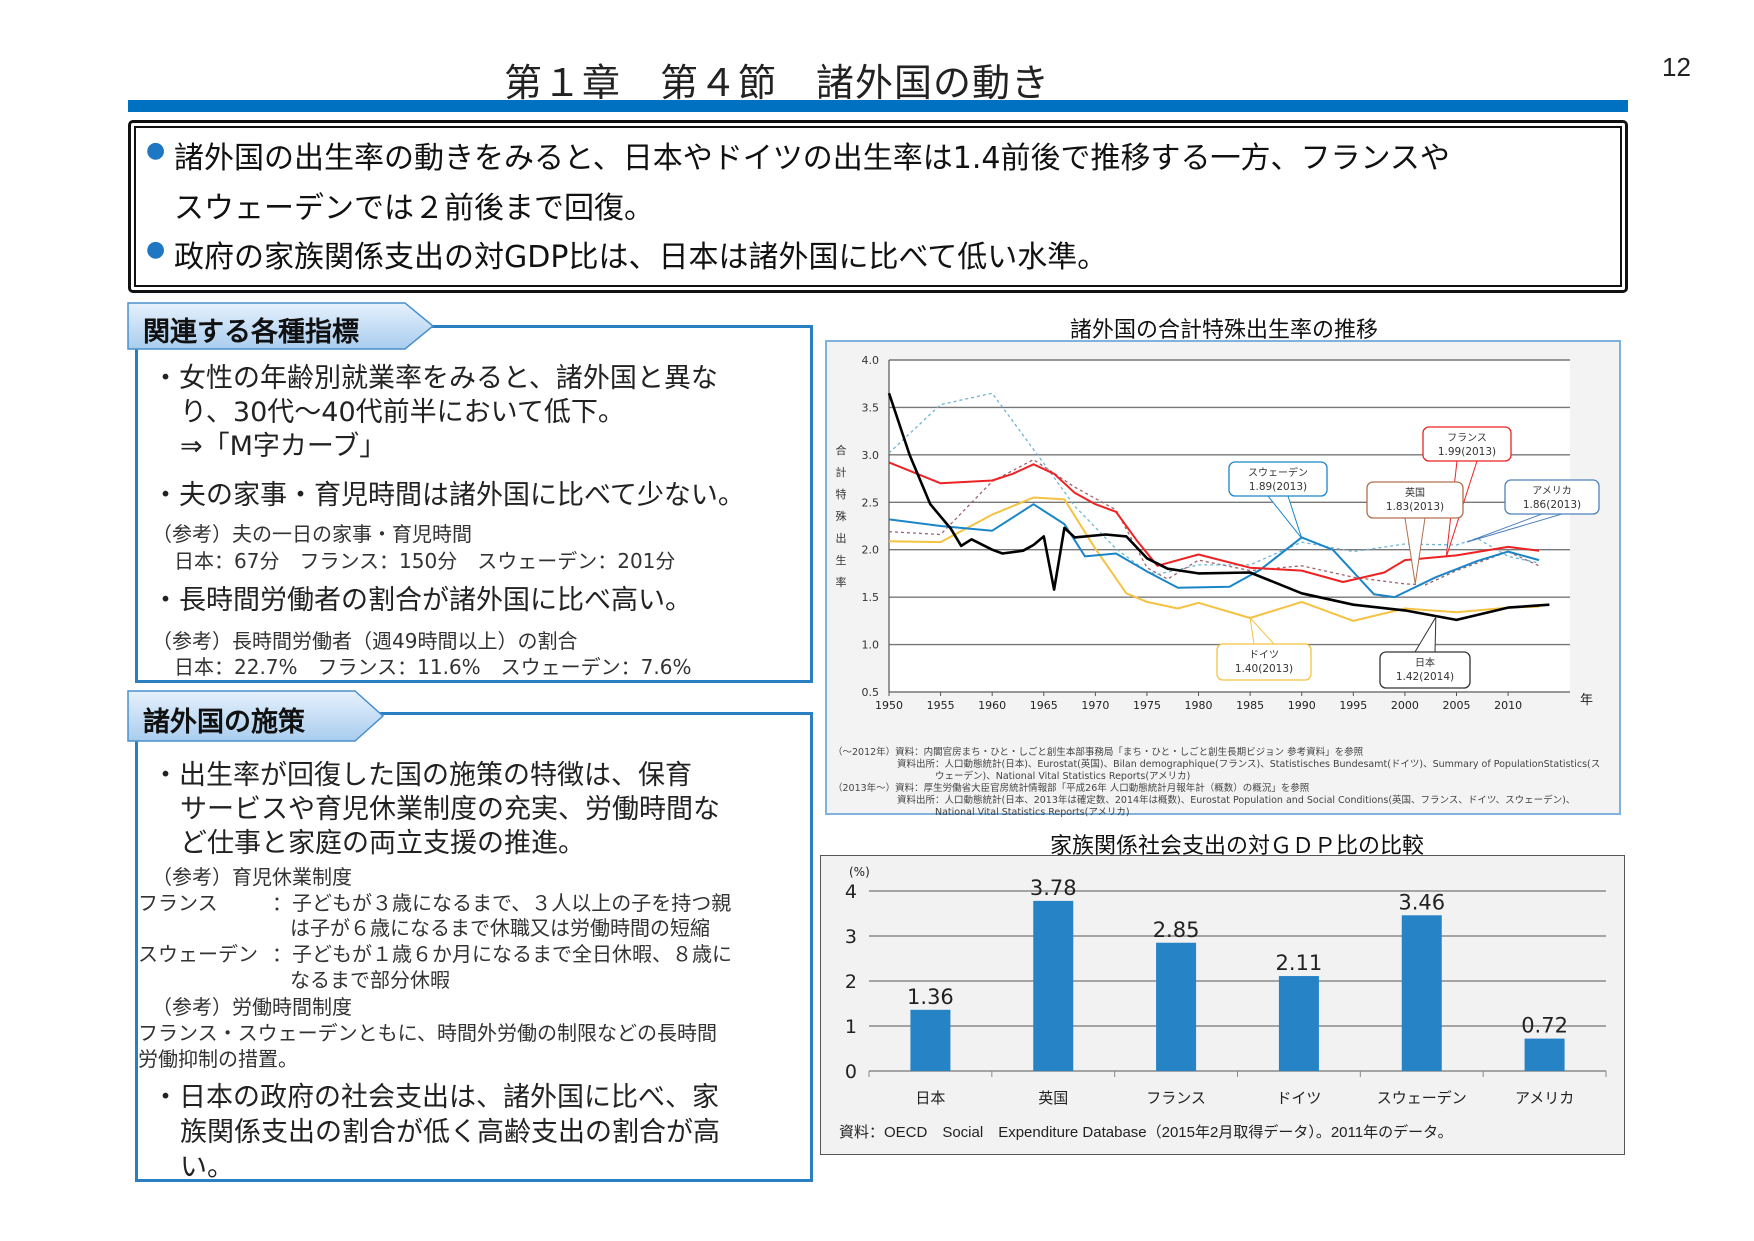 This screenshot has height=1241, width=1754. I want to click on policy-text: 族関係支出の割合が低く高齢支出の割合が高, so click(450, 1132).